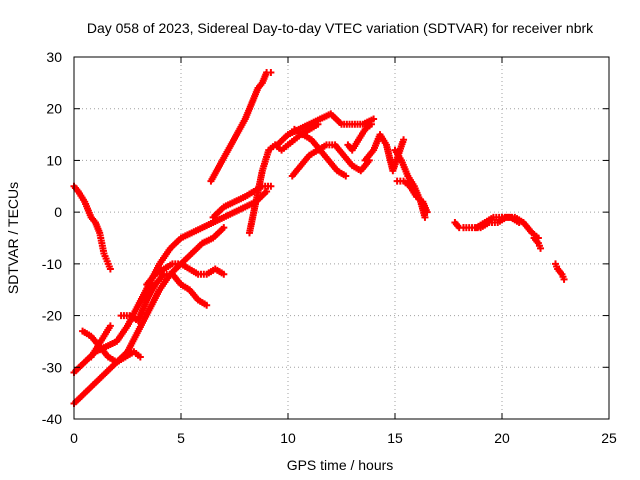 Image resolution: width=640 pixels, height=480 pixels. I want to click on y-tick-label: -40, so click(52, 419).